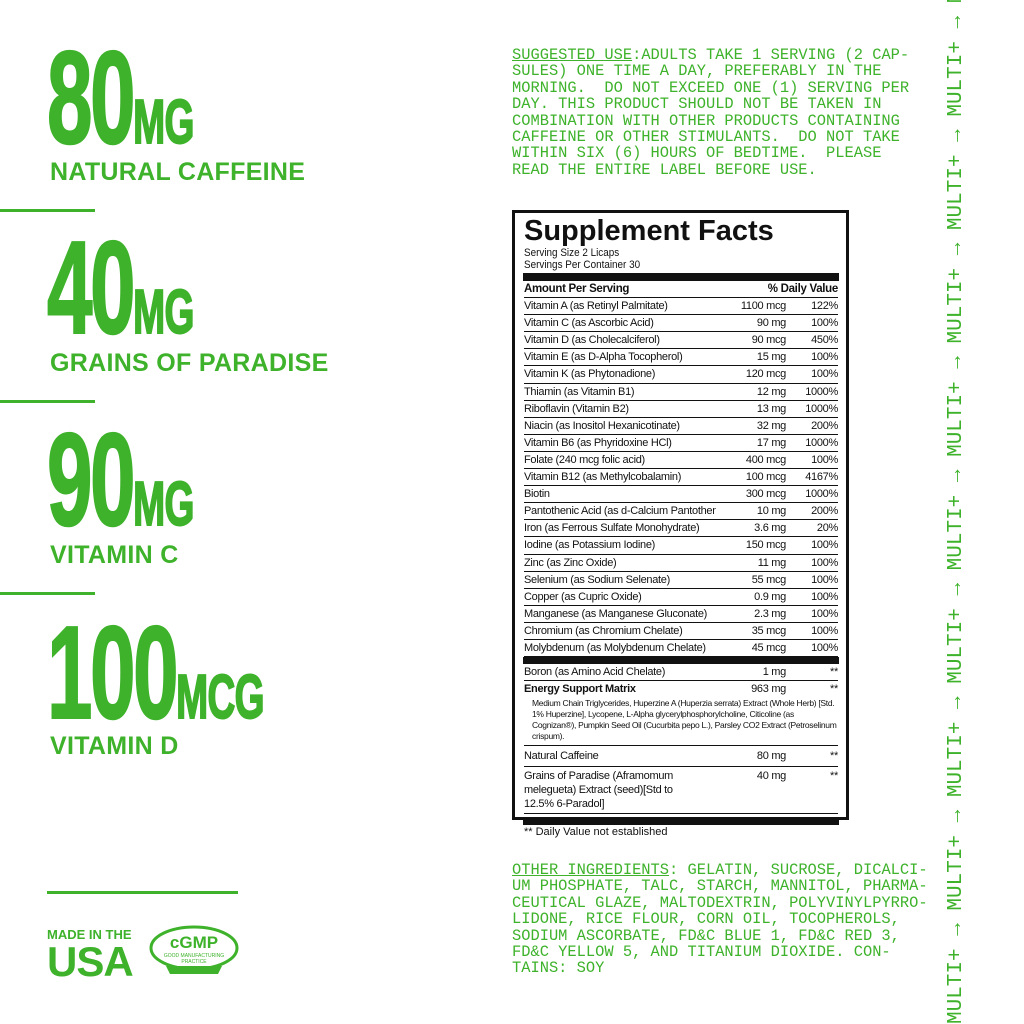 The image size is (1024, 1024). I want to click on stat-vitamin-d: 100MCG, so click(221, 673).